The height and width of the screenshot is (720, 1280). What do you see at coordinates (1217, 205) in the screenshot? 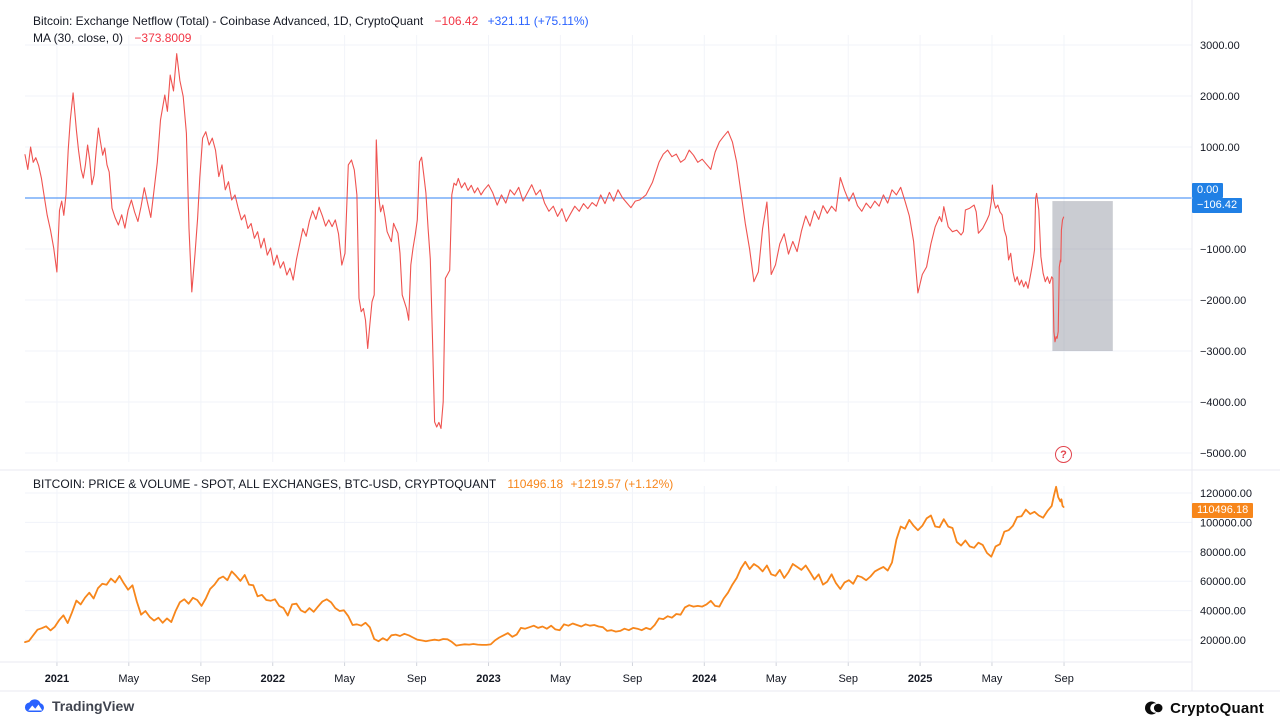
I see `netflow-last-value-badge: −106.42` at bounding box center [1217, 205].